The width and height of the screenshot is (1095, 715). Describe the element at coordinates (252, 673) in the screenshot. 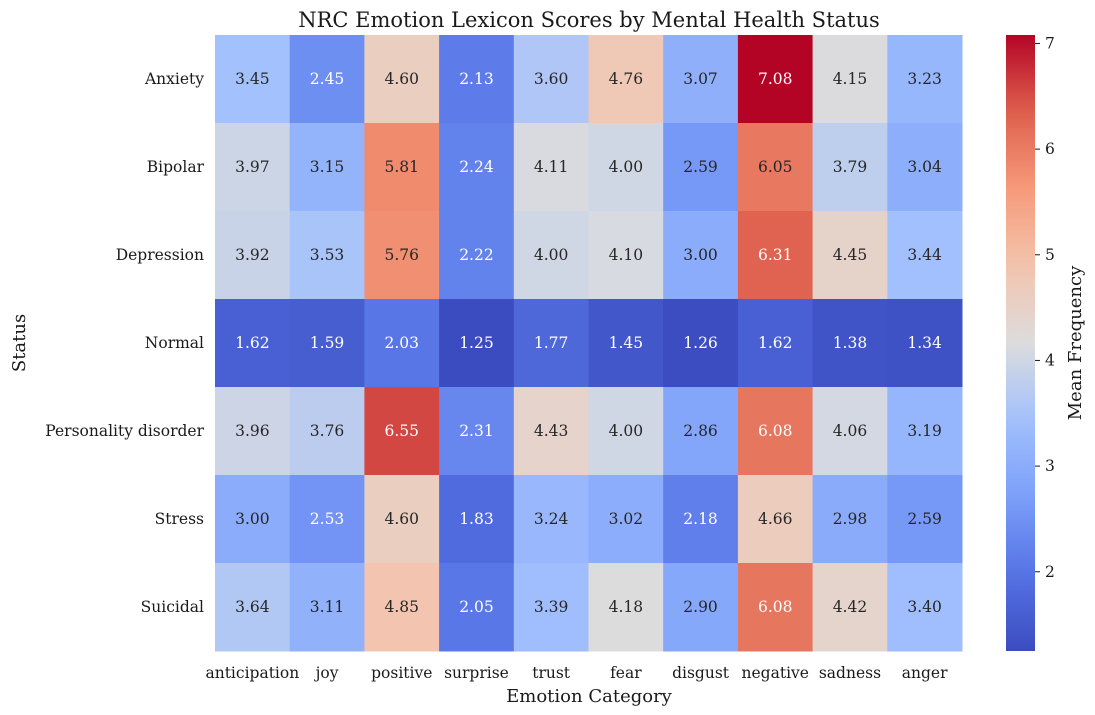

I see `x-tick-label: anticipation` at that location.